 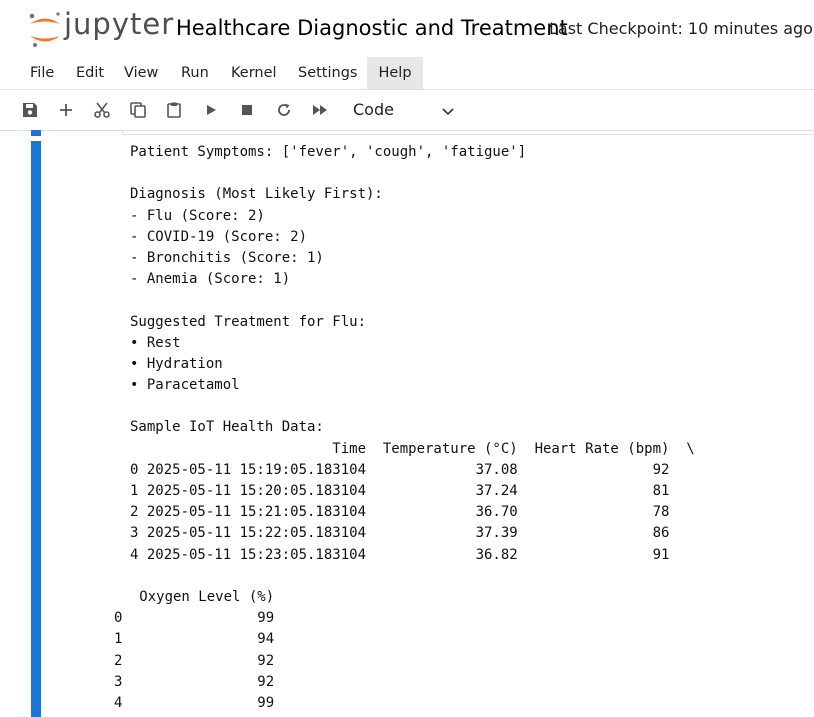 I want to click on copy-icon, so click(x=138, y=110).